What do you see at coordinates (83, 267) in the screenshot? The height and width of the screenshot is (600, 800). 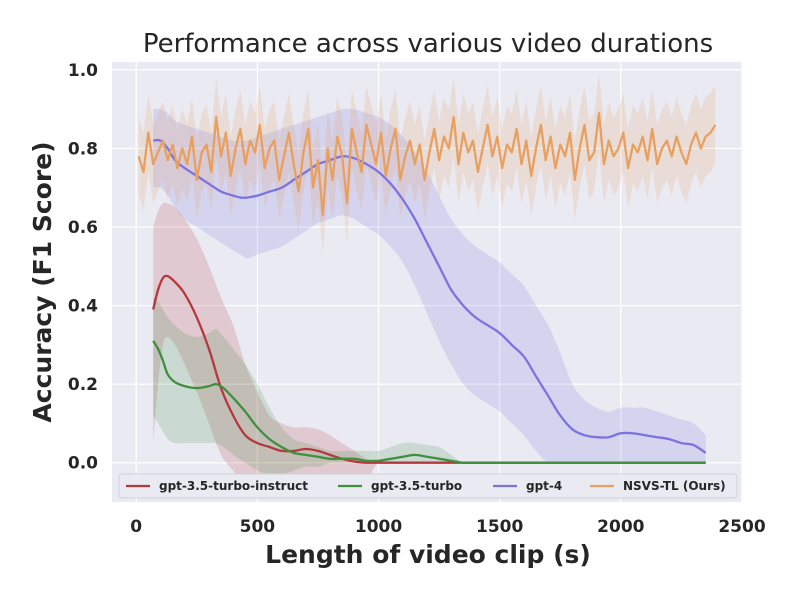 I see `y-tick-labels: 0.0 0.2 0.4 0.6 0.8 1.0` at bounding box center [83, 267].